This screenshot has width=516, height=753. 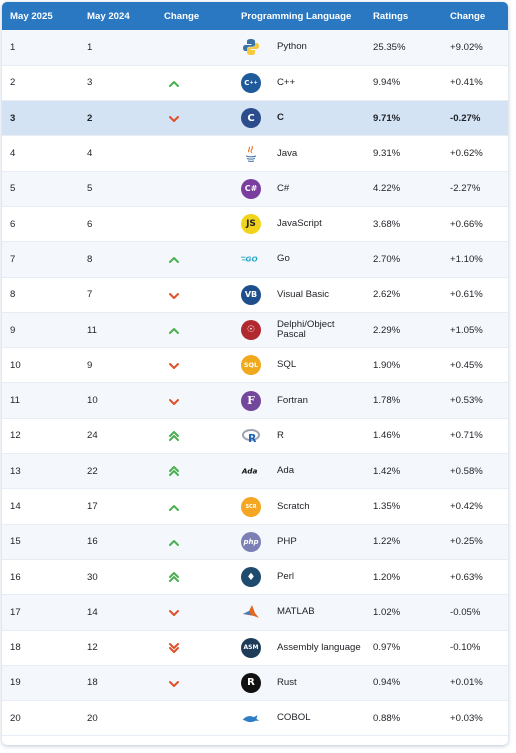 I want to click on table-row: 2 3 C ++ C++ 9.94% +0.41%, so click(x=255, y=83).